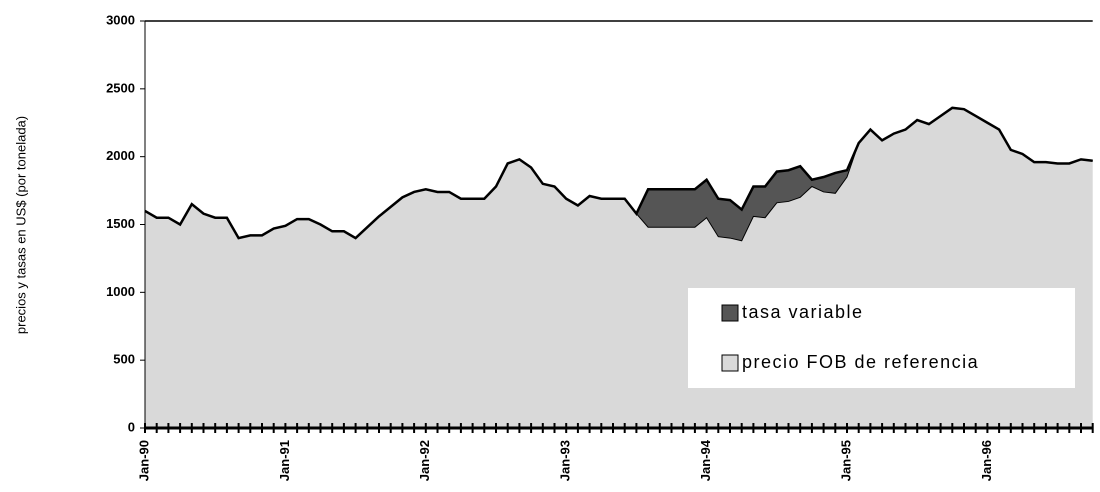 This screenshot has height=492, width=1100. Describe the element at coordinates (803, 312) in the screenshot. I see `legend-label: tasa variable` at that location.